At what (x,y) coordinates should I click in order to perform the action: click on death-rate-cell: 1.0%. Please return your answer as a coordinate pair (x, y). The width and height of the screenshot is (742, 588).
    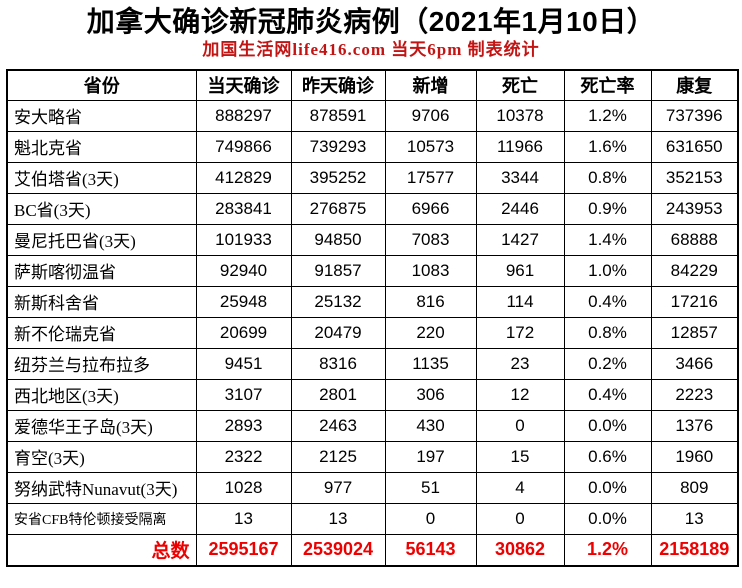
    Looking at the image, I should click on (607, 270).